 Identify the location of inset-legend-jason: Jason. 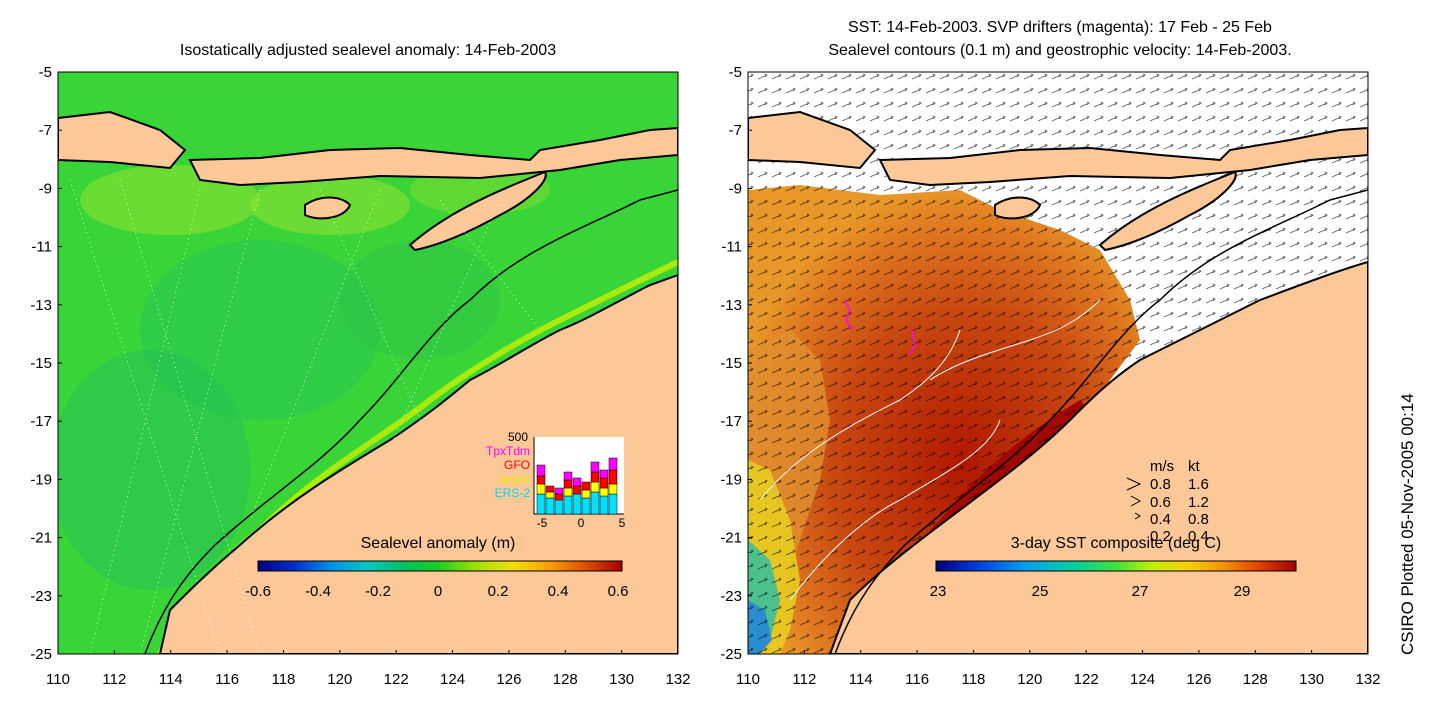
(514, 479).